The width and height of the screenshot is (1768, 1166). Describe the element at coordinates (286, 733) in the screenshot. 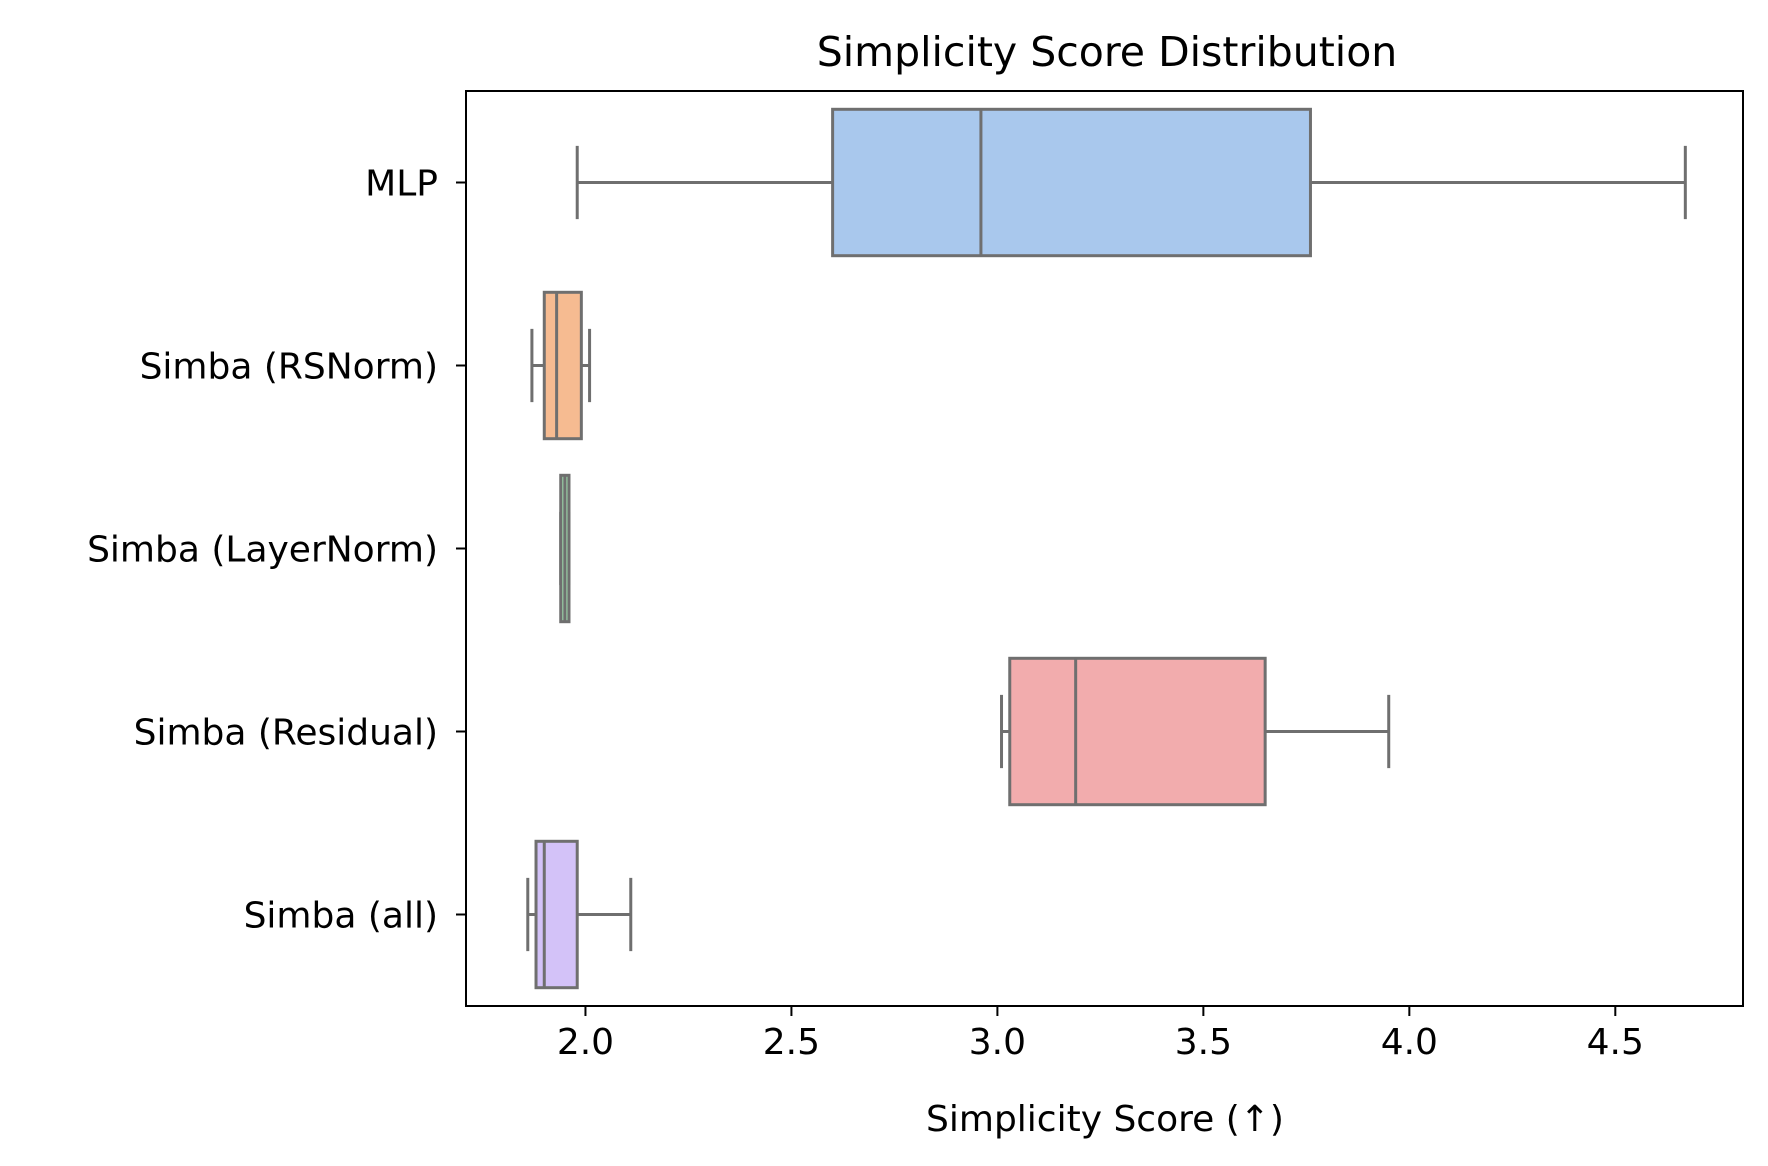

I see `y-tick-label: Simba (Residual)` at that location.